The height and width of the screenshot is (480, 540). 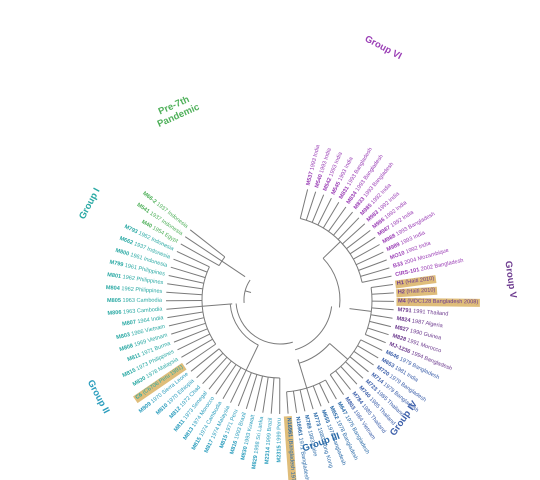 What do you see at coordinates (360, 310) in the screenshot?
I see `clade-stem-group5` at bounding box center [360, 310].